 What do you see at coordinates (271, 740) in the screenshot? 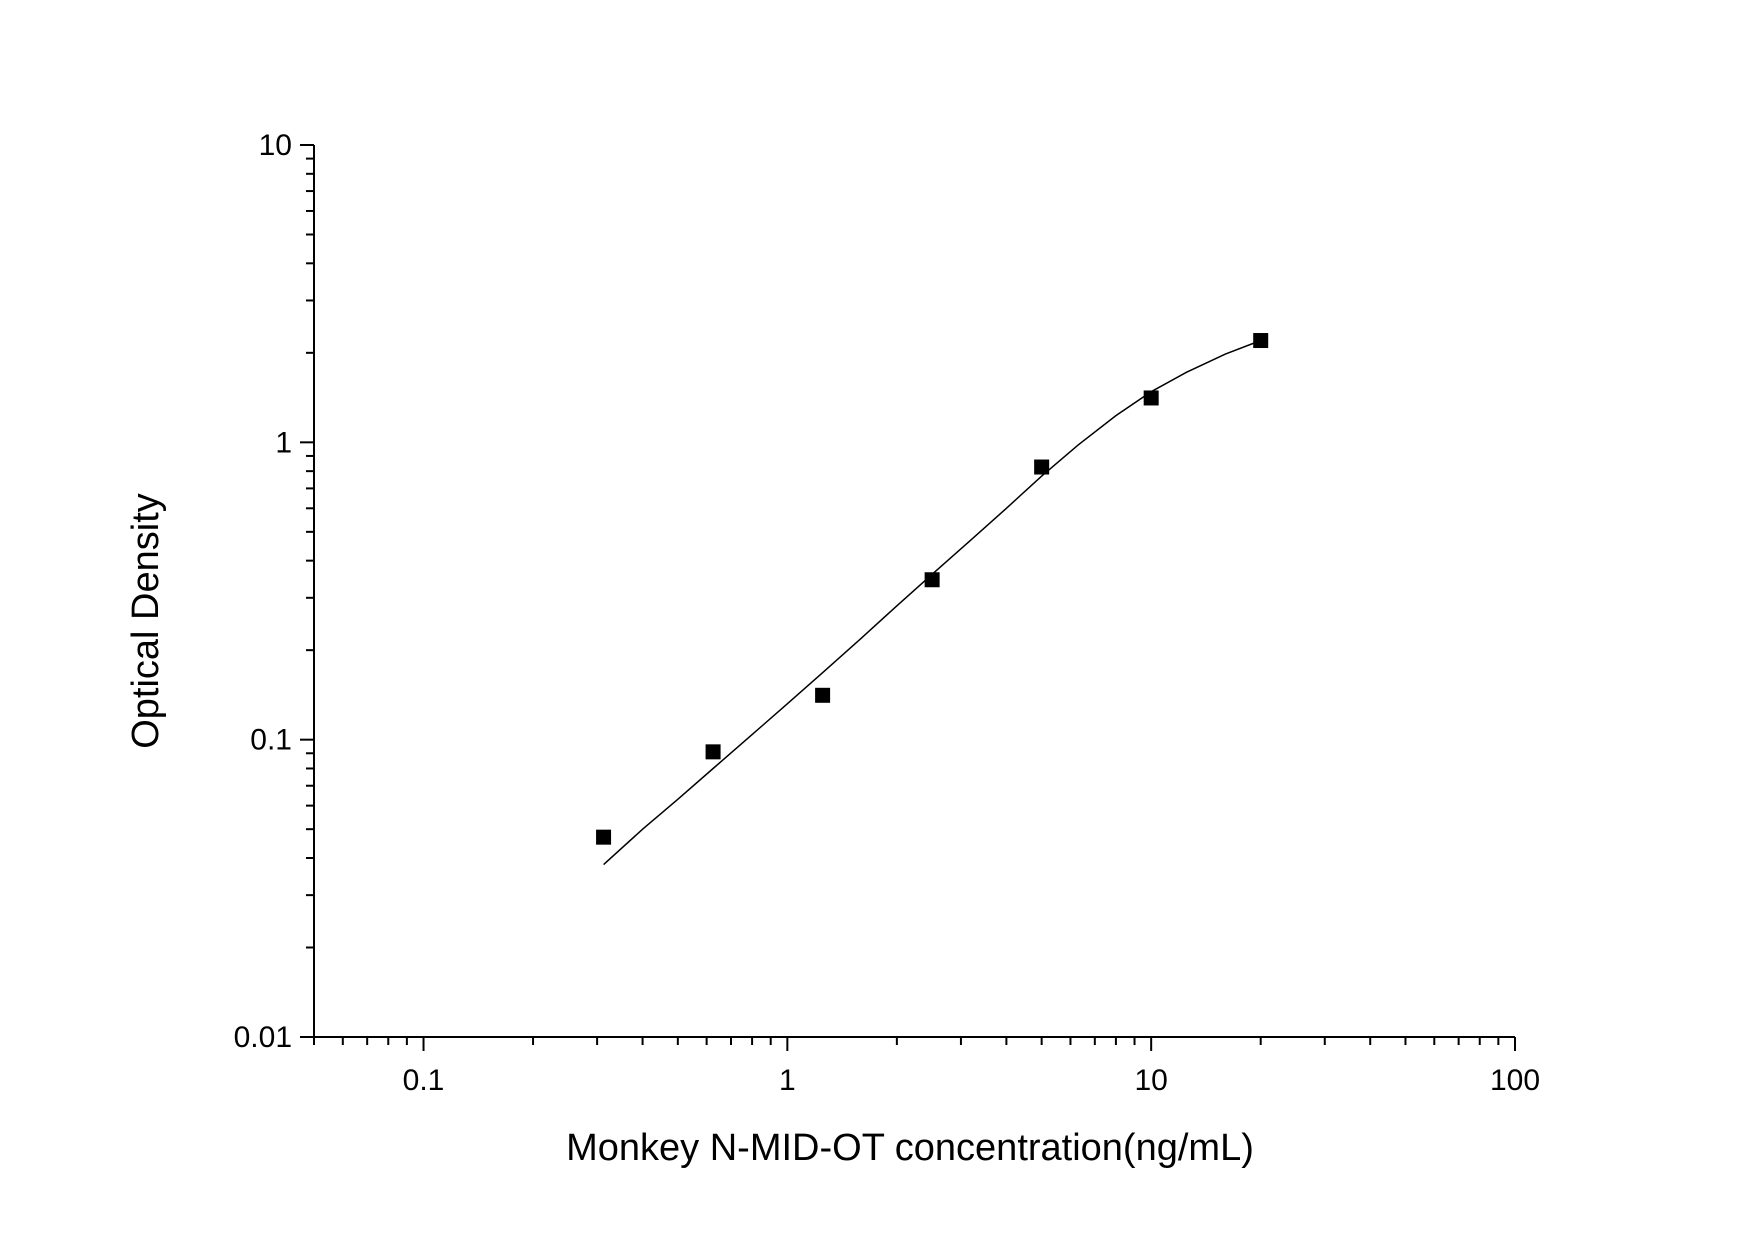
I see `y-tick-label: 0.1` at bounding box center [271, 740].